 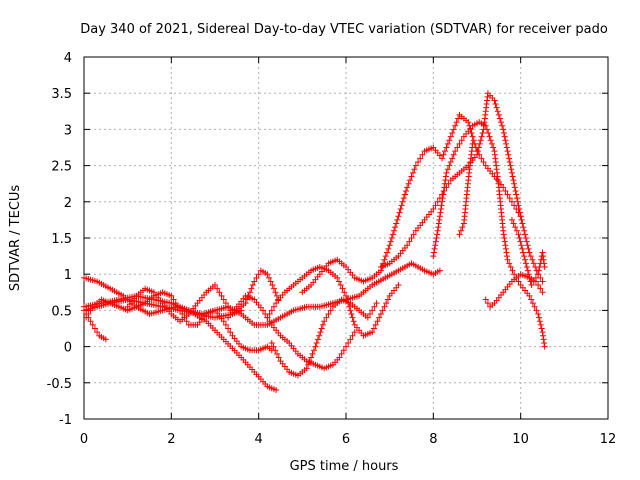 What do you see at coordinates (61, 239) in the screenshot?
I see `y-tick-label: 1.5` at bounding box center [61, 239].